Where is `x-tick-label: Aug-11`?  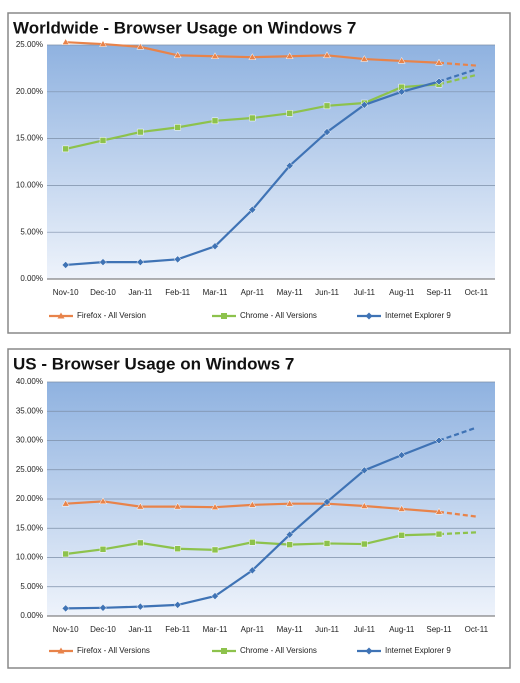
x-tick-label: Aug-11 is located at coordinates (402, 292).